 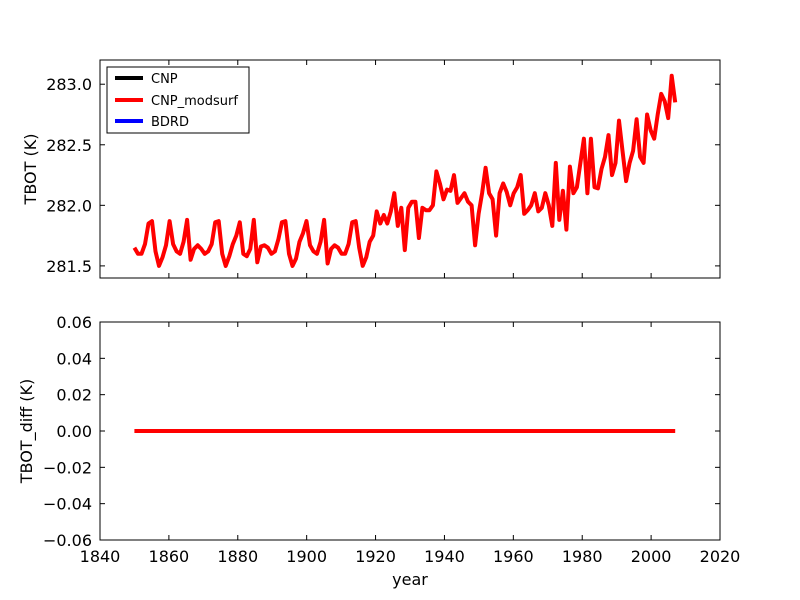 What do you see at coordinates (67, 467) in the screenshot?
I see `y-tick-label: −0.02` at bounding box center [67, 467].